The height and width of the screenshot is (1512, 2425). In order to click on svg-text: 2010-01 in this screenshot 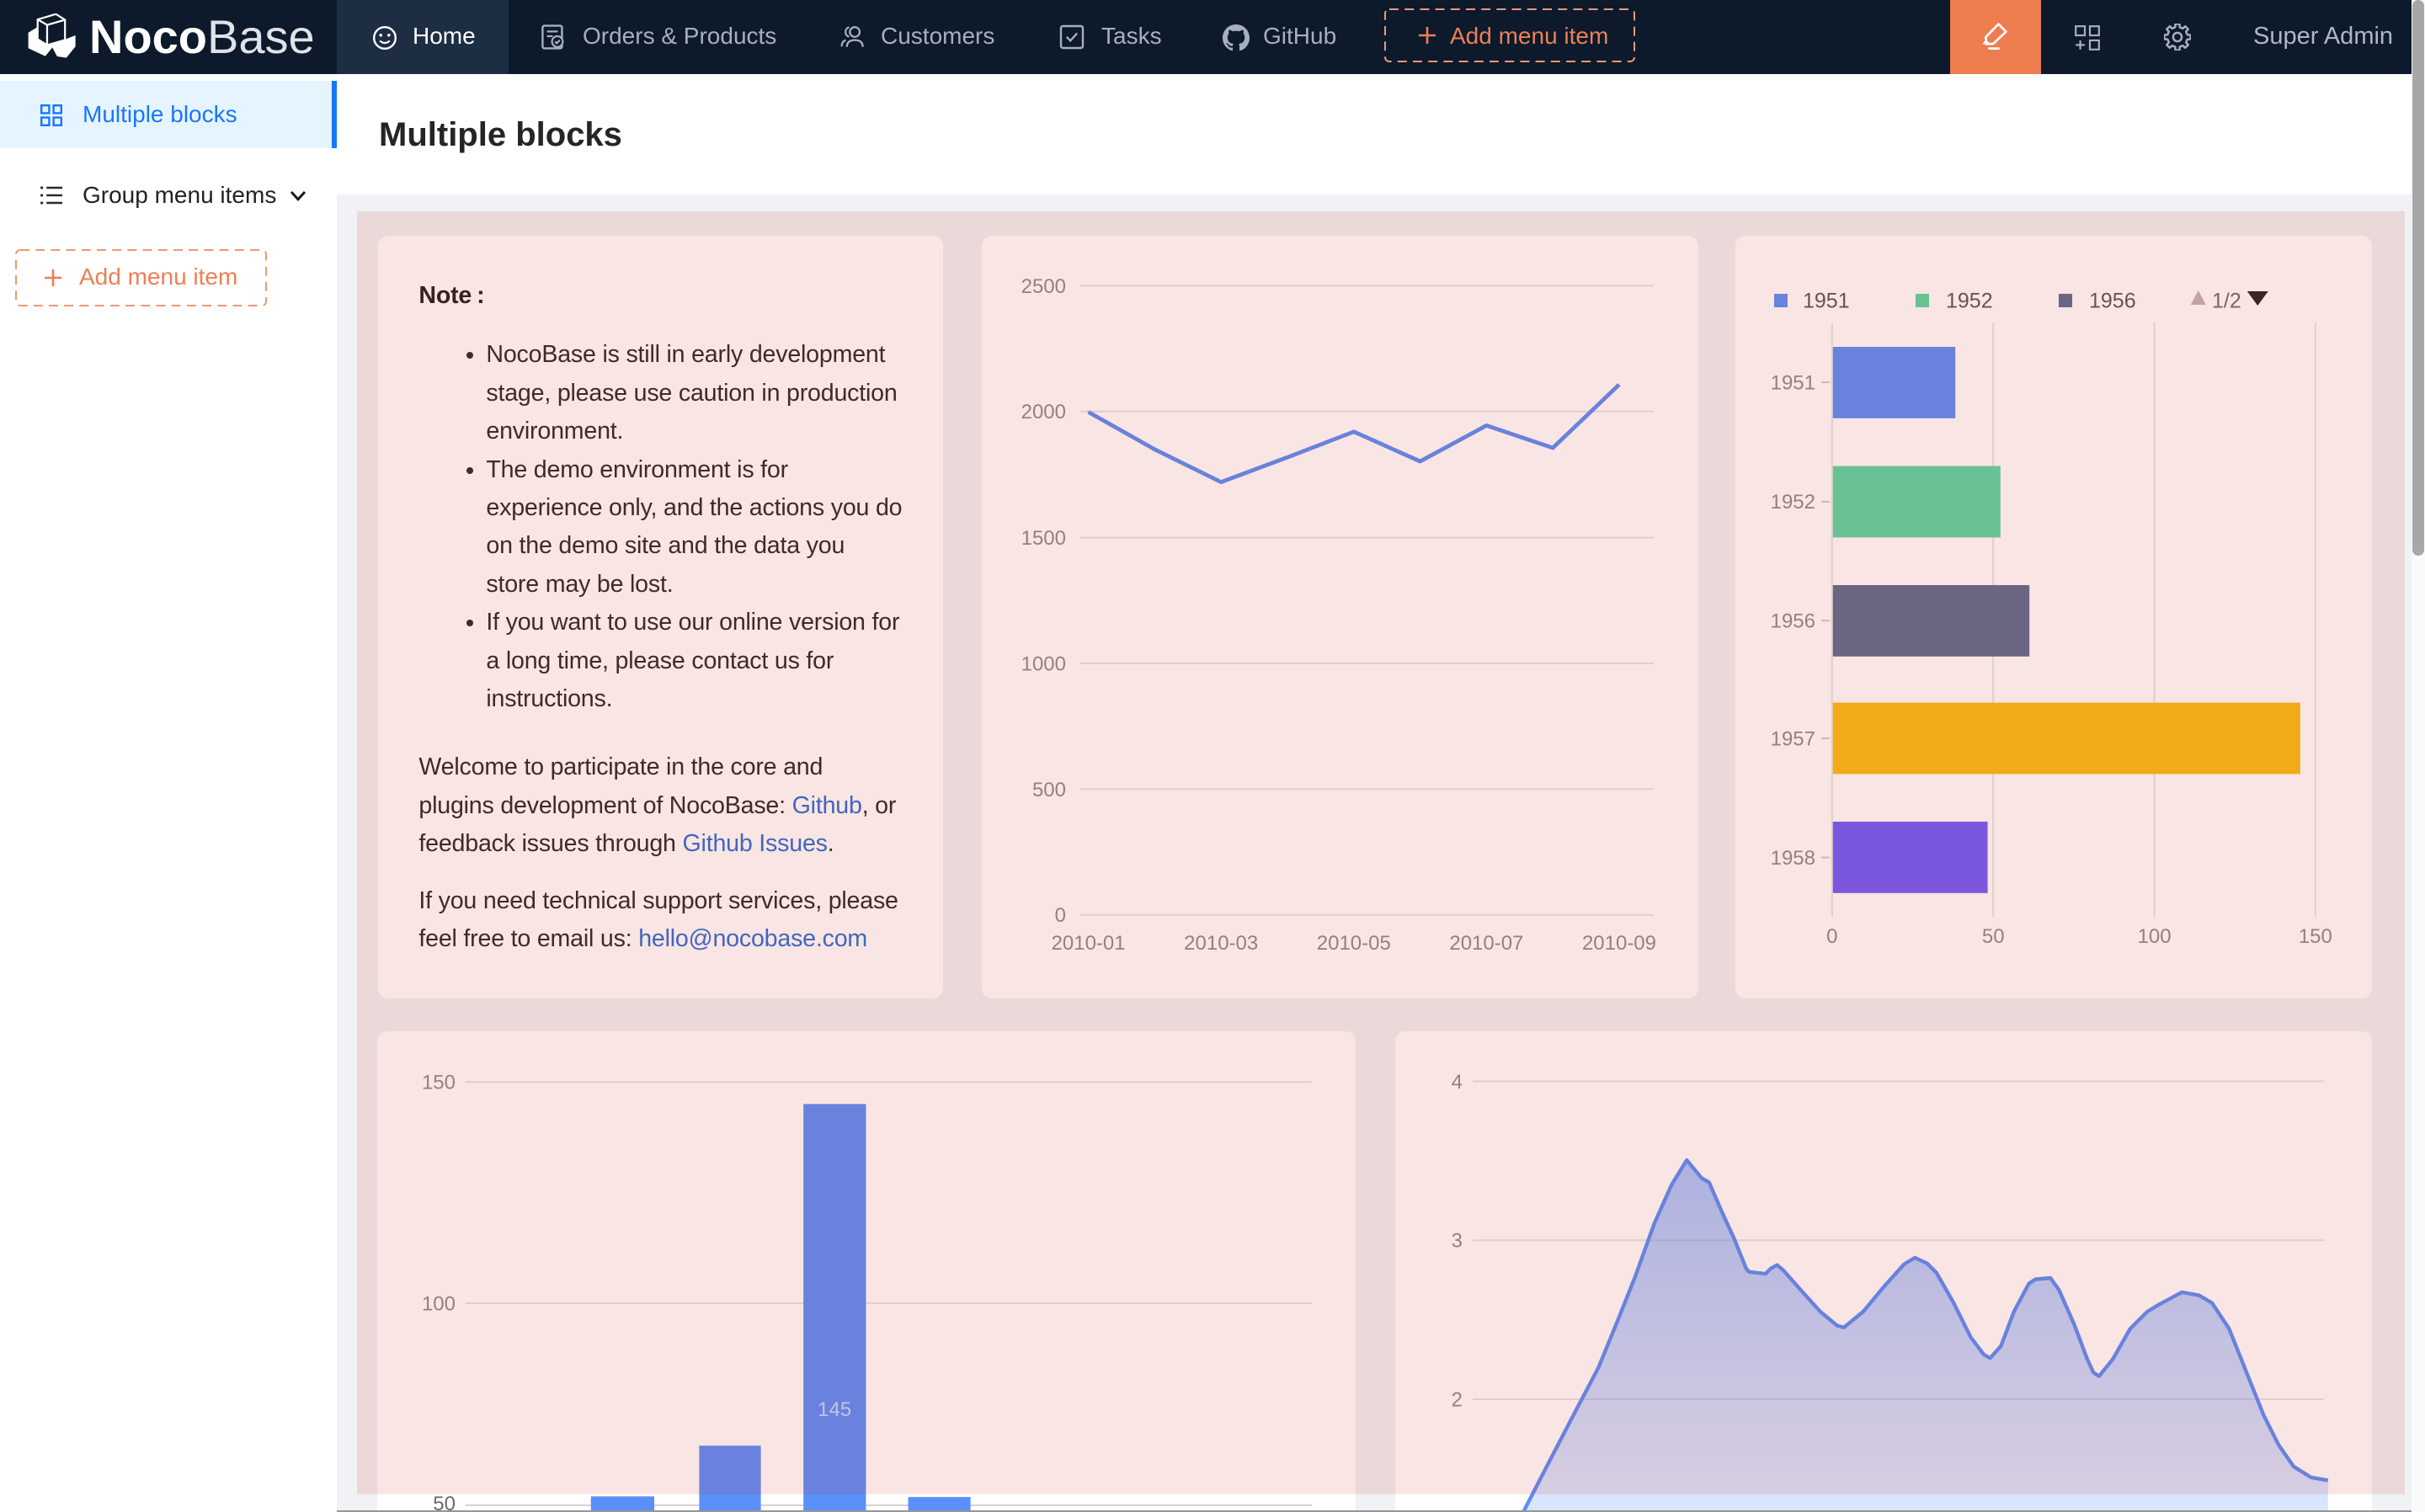, I will do `click(1089, 943)`.